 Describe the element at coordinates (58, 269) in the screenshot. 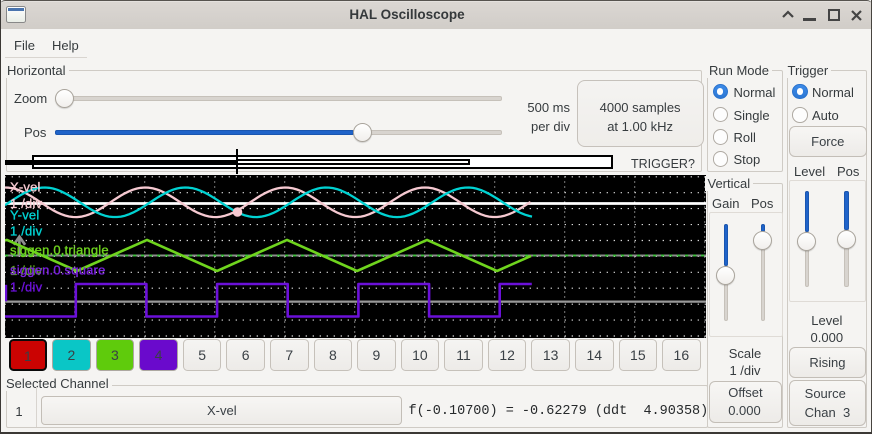

I see `svg-text: siggen.0.square` at that location.